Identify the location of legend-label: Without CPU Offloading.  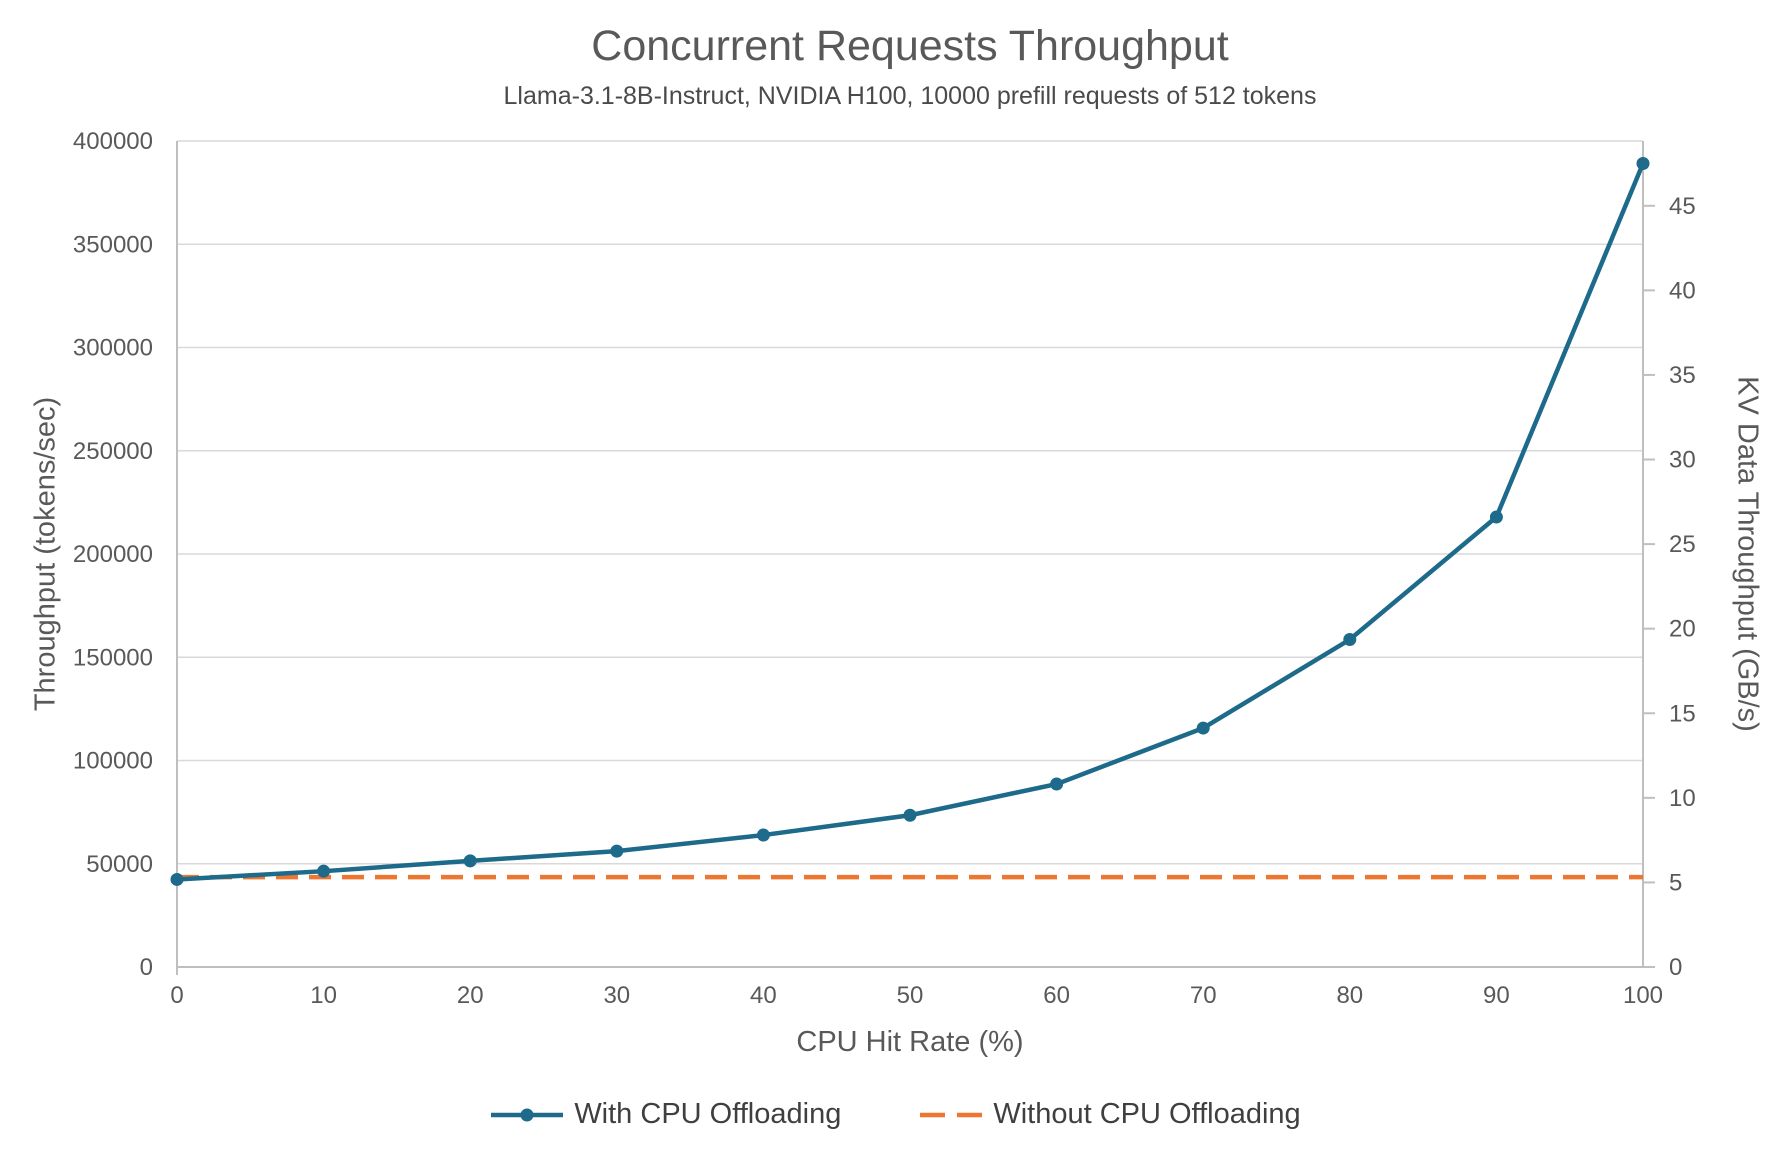
(1147, 1114).